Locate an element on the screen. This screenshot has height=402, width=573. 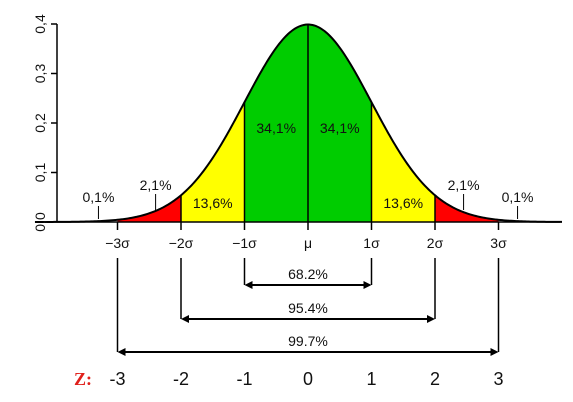
y-tick-label: 0,0 is located at coordinates (40, 222).